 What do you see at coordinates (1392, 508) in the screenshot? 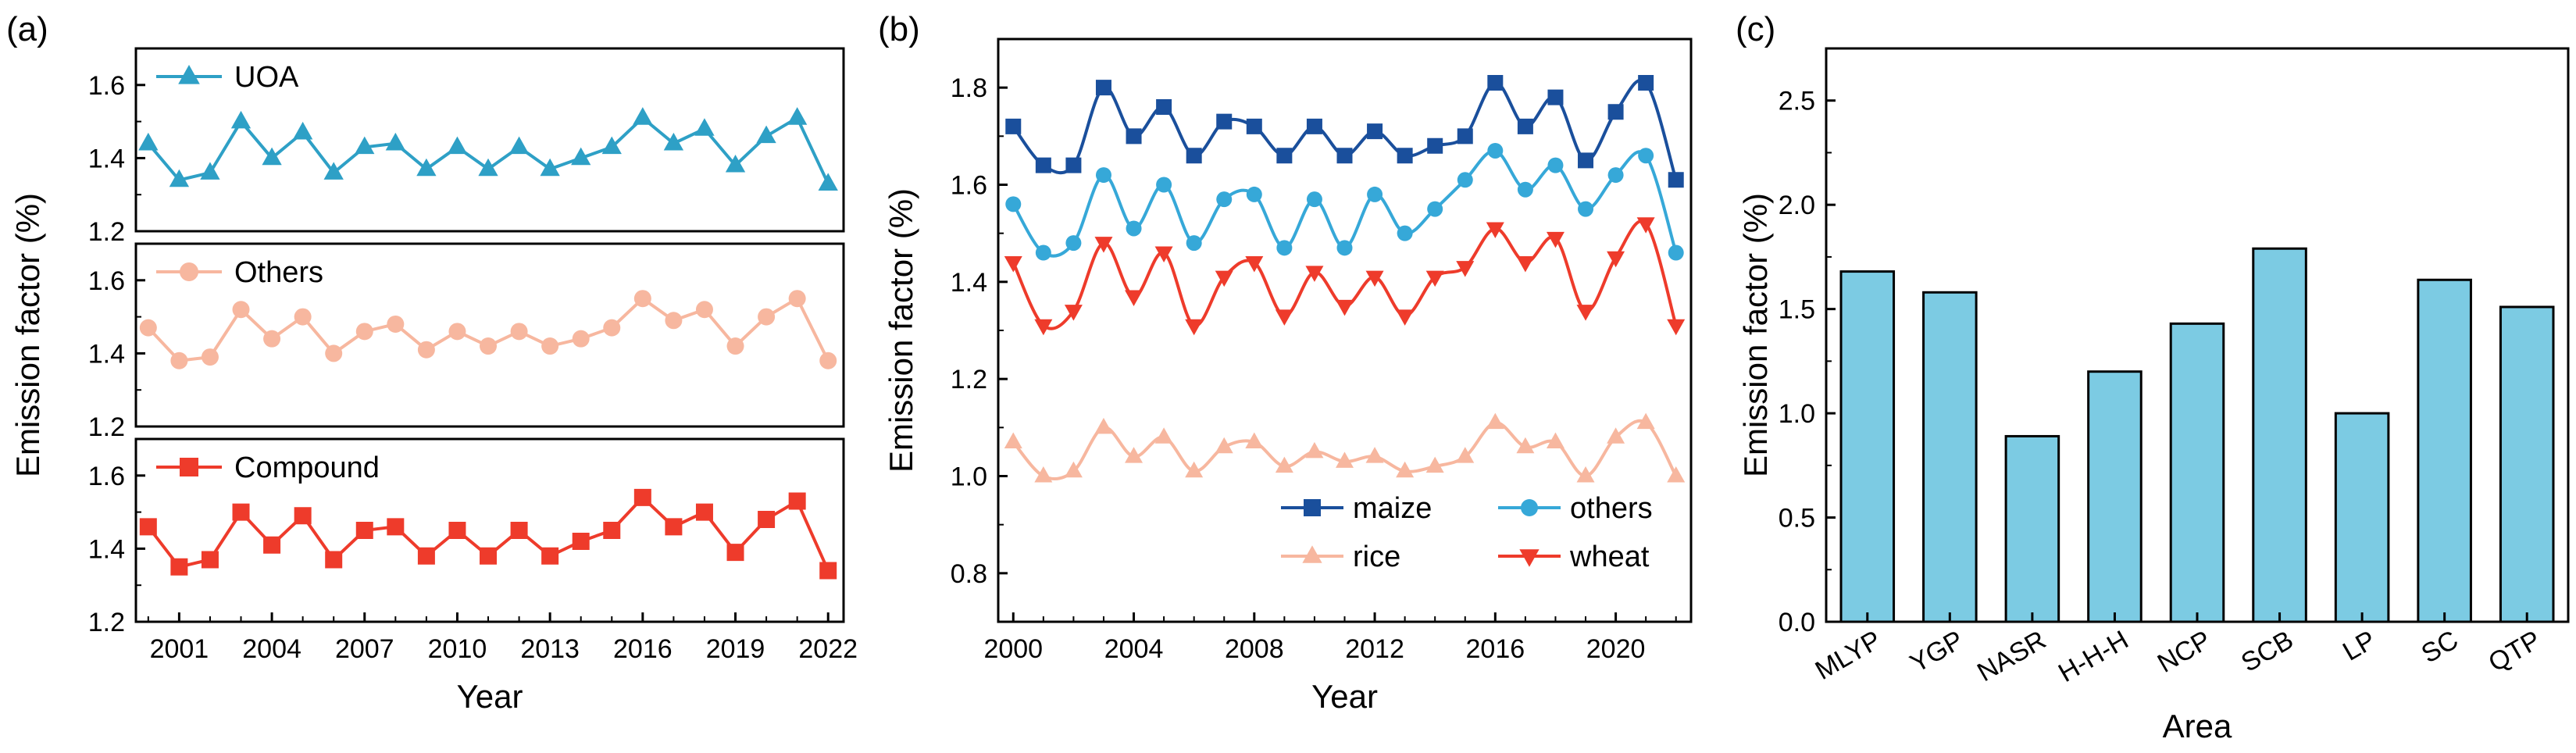
I see `legend-label-maize: maize` at bounding box center [1392, 508].